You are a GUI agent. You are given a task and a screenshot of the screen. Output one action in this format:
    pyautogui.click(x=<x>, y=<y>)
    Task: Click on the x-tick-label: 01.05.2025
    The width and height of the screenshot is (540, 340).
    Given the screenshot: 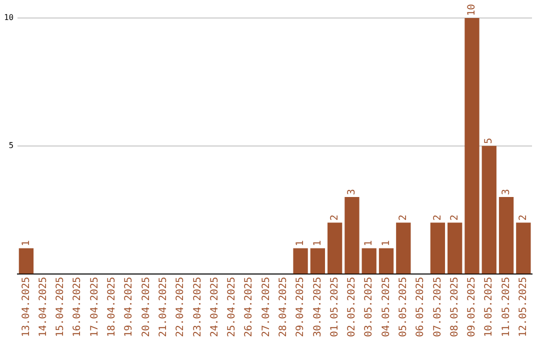 What is the action you would take?
    pyautogui.click(x=334, y=307)
    